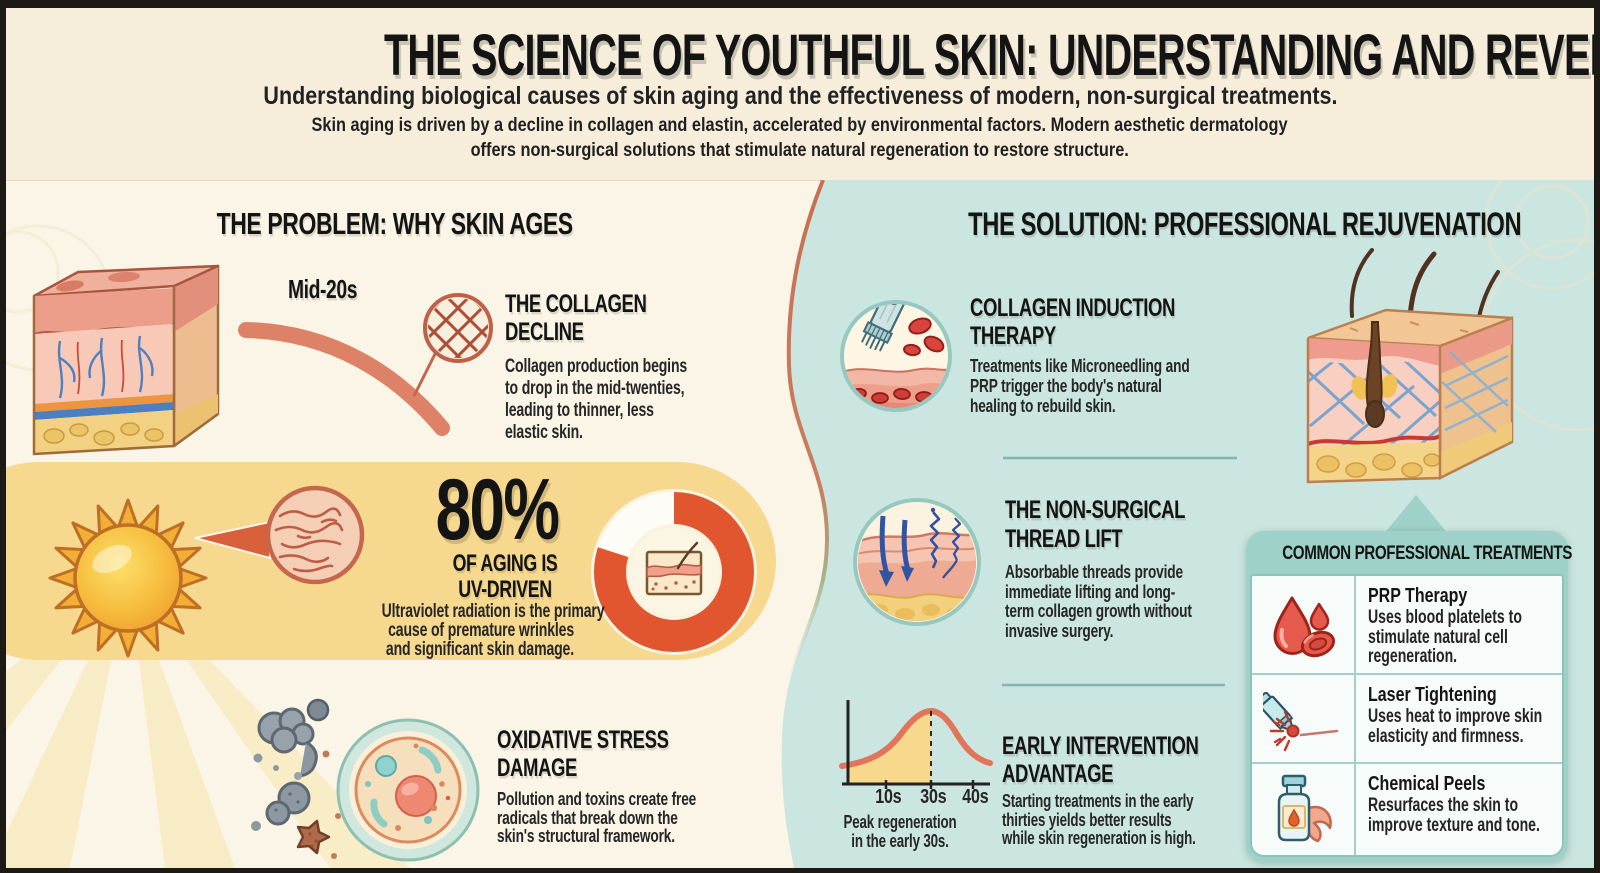  I want to click on chart-caption: Peak regeneration in the early 30s., so click(900, 832).